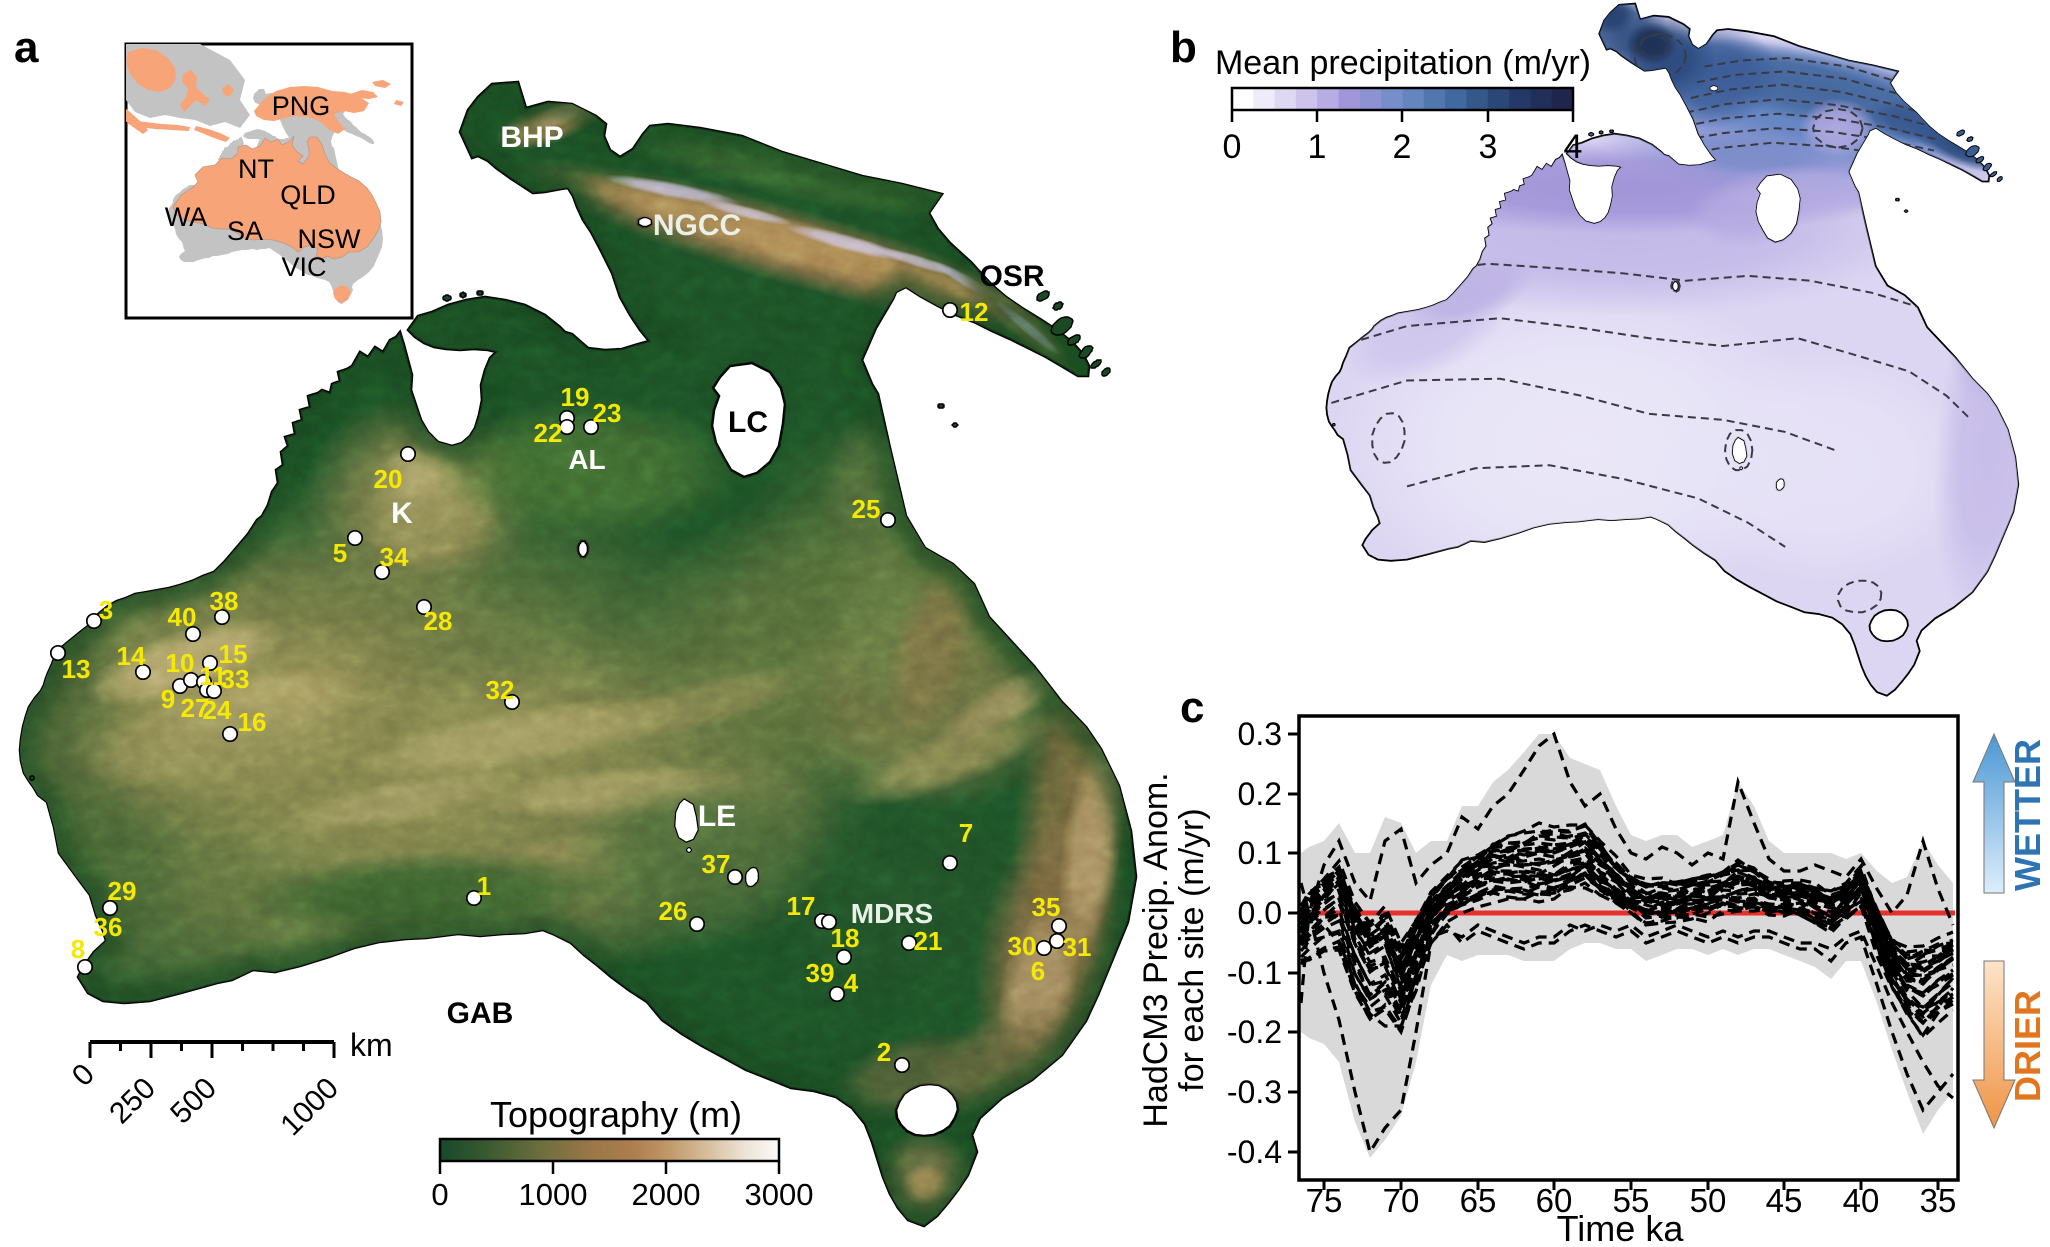  I want to click on svg-text: -0.3, so click(1254, 1092).